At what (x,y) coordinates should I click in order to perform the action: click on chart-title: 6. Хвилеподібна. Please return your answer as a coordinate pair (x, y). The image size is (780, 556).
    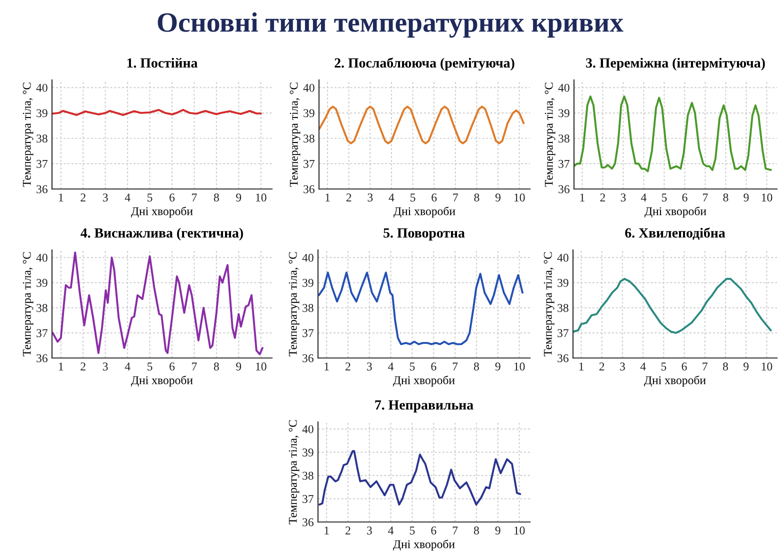
    Looking at the image, I should click on (675, 234).